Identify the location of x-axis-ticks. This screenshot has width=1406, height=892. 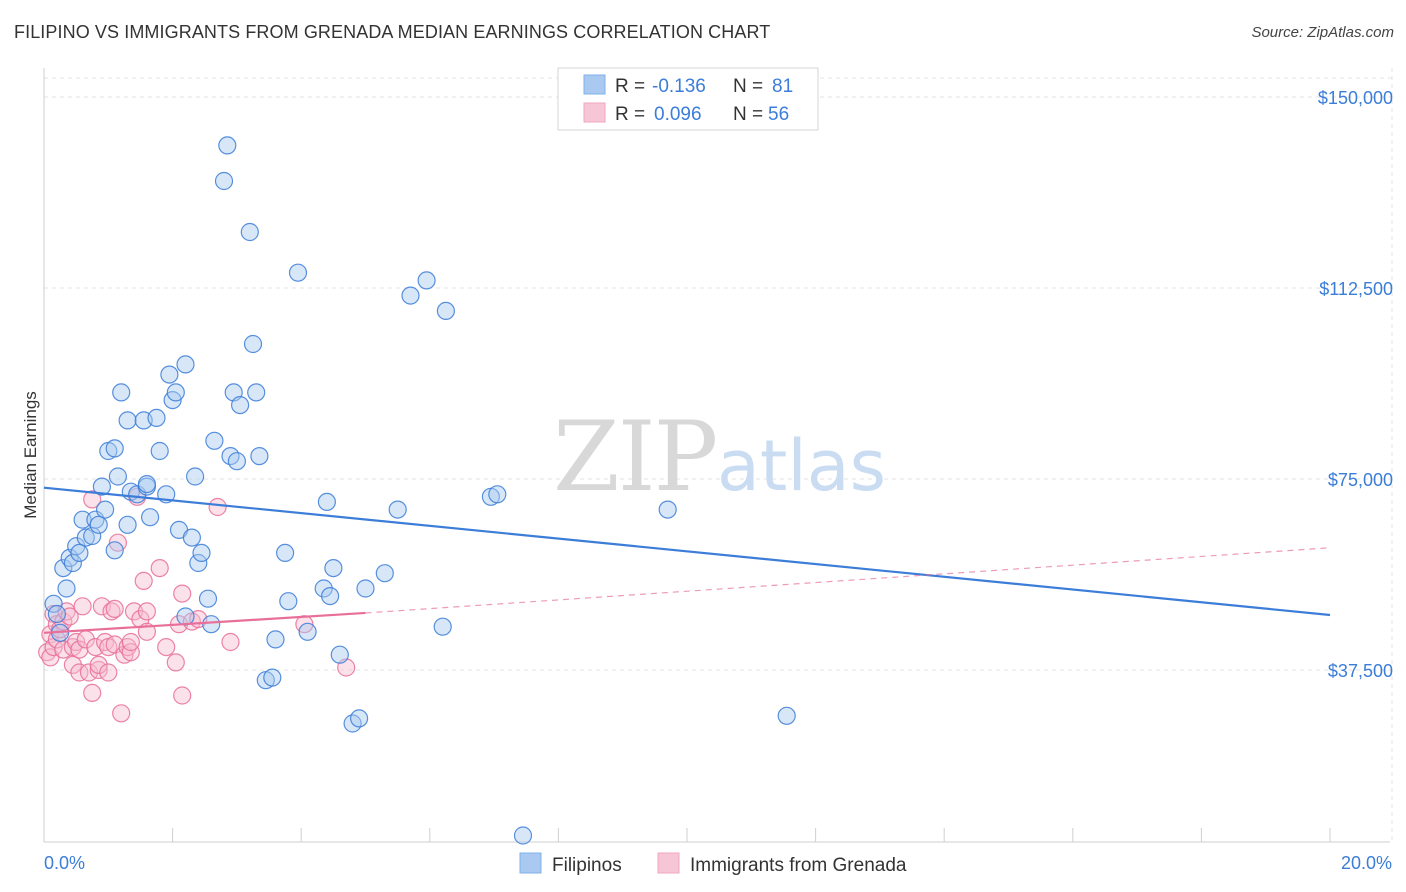
(687, 835).